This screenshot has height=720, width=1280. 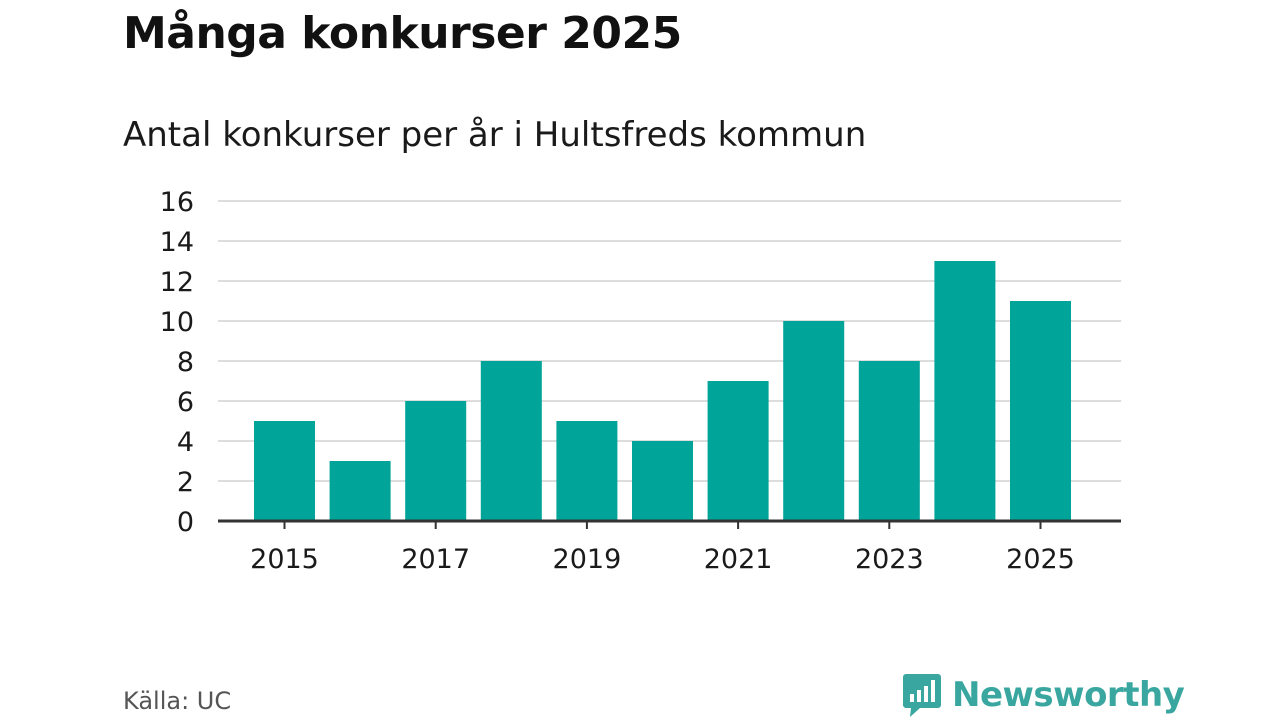 I want to click on y-tick-label: 10, so click(x=177, y=322).